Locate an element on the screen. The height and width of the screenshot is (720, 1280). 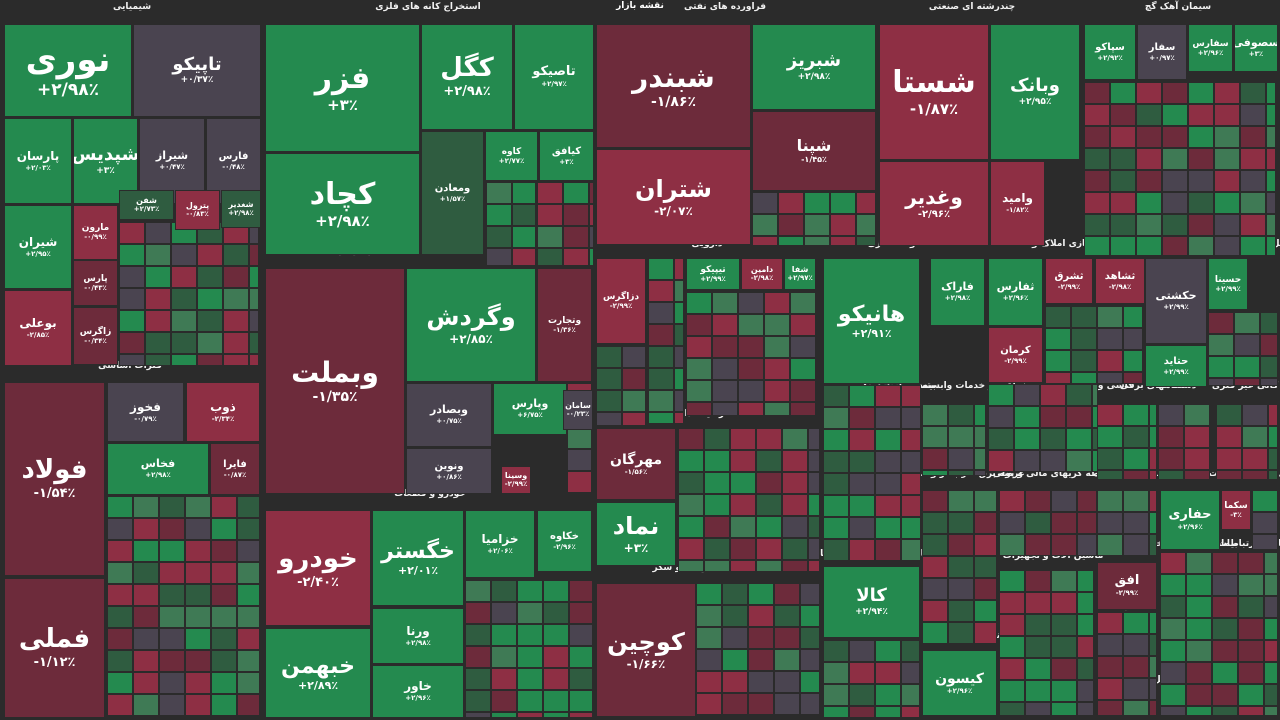
stock-tile: وسینا -۲/۹۹٪ is located at coordinates (516, 480).